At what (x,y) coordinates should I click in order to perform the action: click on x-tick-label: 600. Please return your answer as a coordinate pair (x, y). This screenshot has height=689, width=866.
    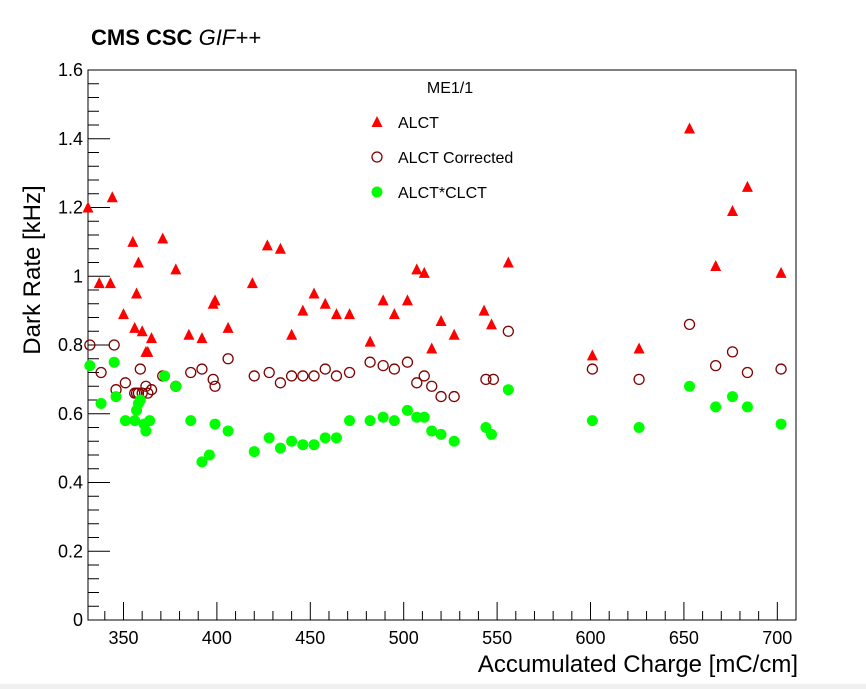
    Looking at the image, I should click on (590, 638).